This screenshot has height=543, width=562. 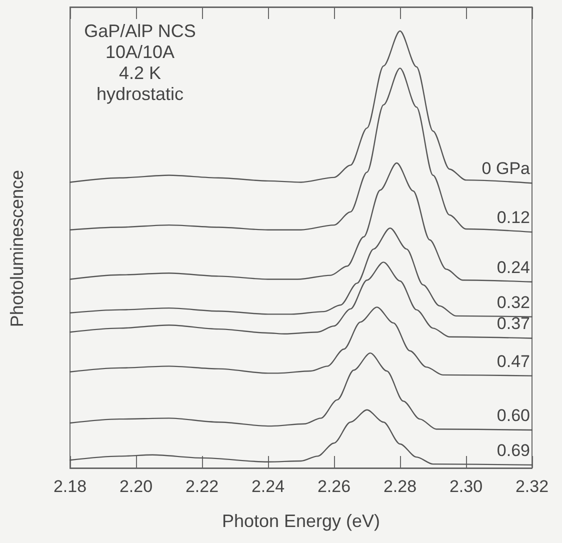 What do you see at coordinates (513, 324) in the screenshot?
I see `series-label: 0.37` at bounding box center [513, 324].